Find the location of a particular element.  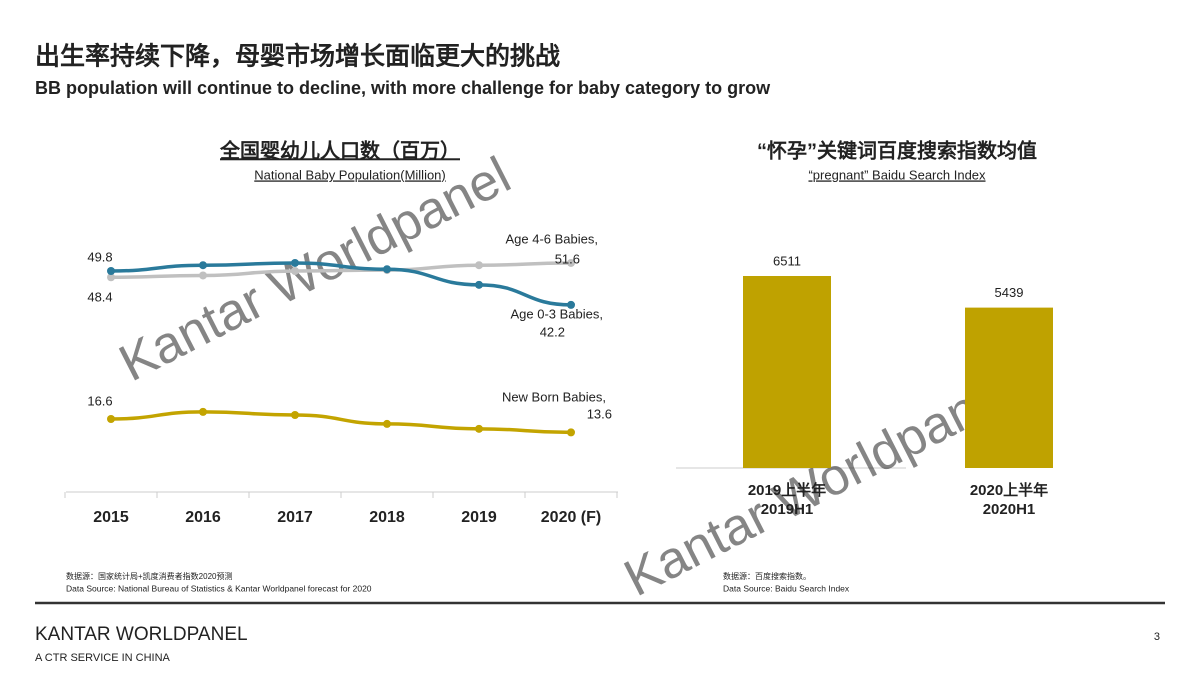

x-tick-label: 2020上半年 is located at coordinates (1009, 490).